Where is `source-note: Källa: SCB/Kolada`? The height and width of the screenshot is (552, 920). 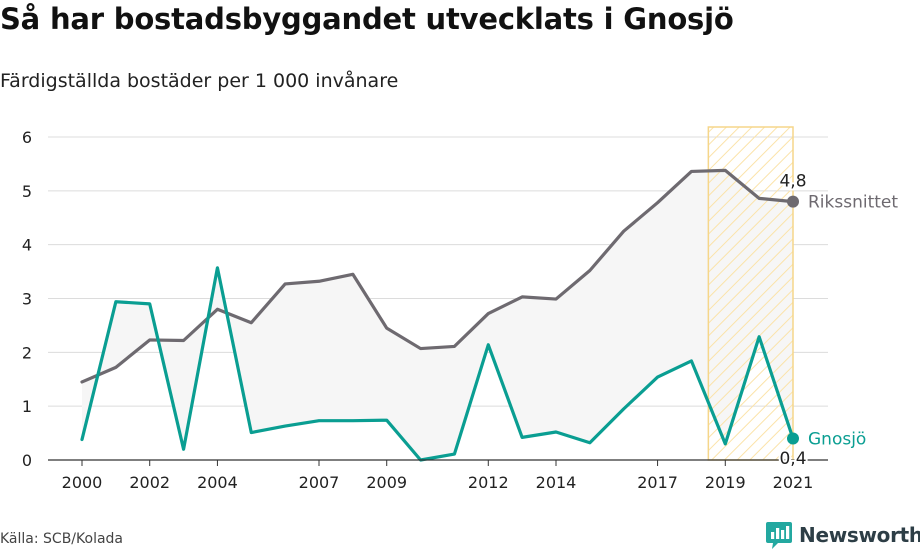
source-note: Källa: SCB/Kolada is located at coordinates (62, 539).